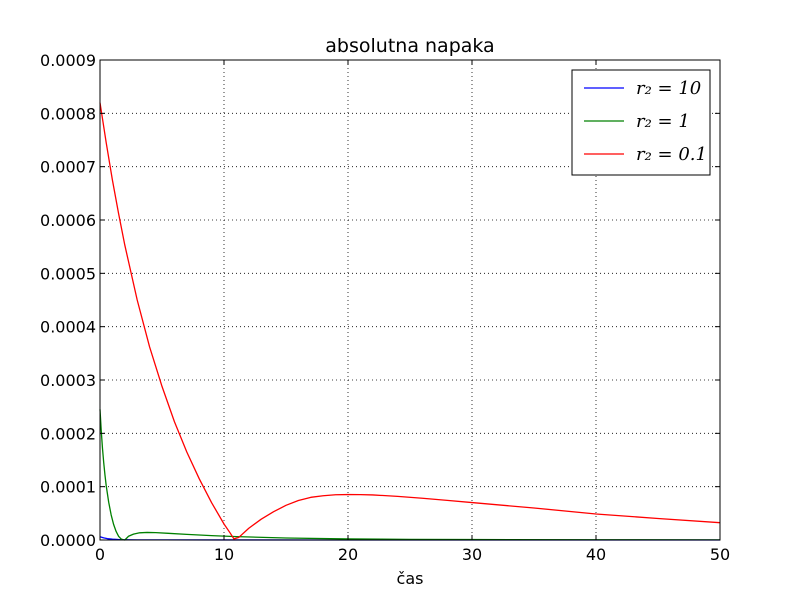 The image size is (800, 600). What do you see at coordinates (720, 554) in the screenshot?
I see `x-tick-label: 50` at bounding box center [720, 554].